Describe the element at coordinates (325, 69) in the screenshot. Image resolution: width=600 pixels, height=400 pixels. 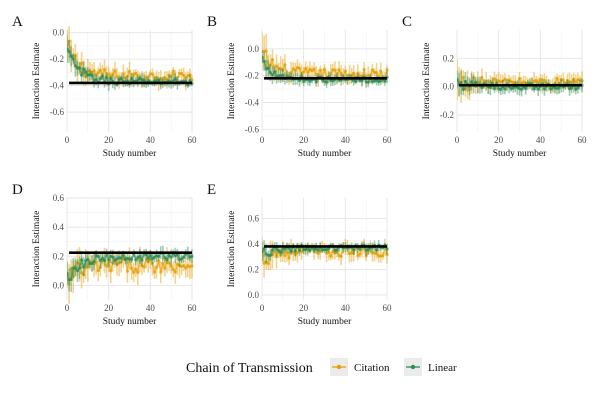
I see `series-linear` at that location.